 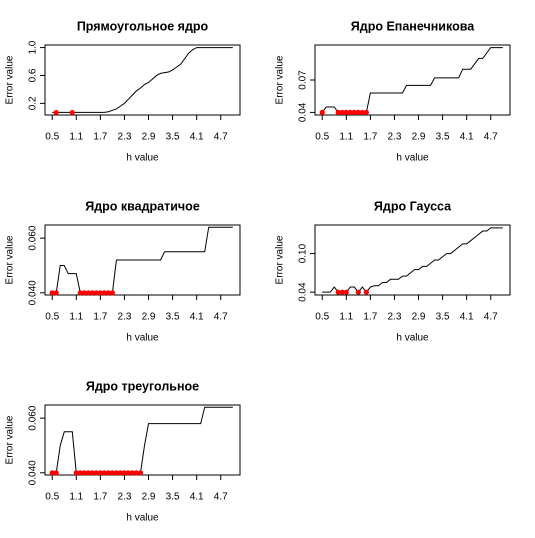 What do you see at coordinates (33, 103) in the screenshot?
I see `y-tick-label: 0.2` at bounding box center [33, 103].